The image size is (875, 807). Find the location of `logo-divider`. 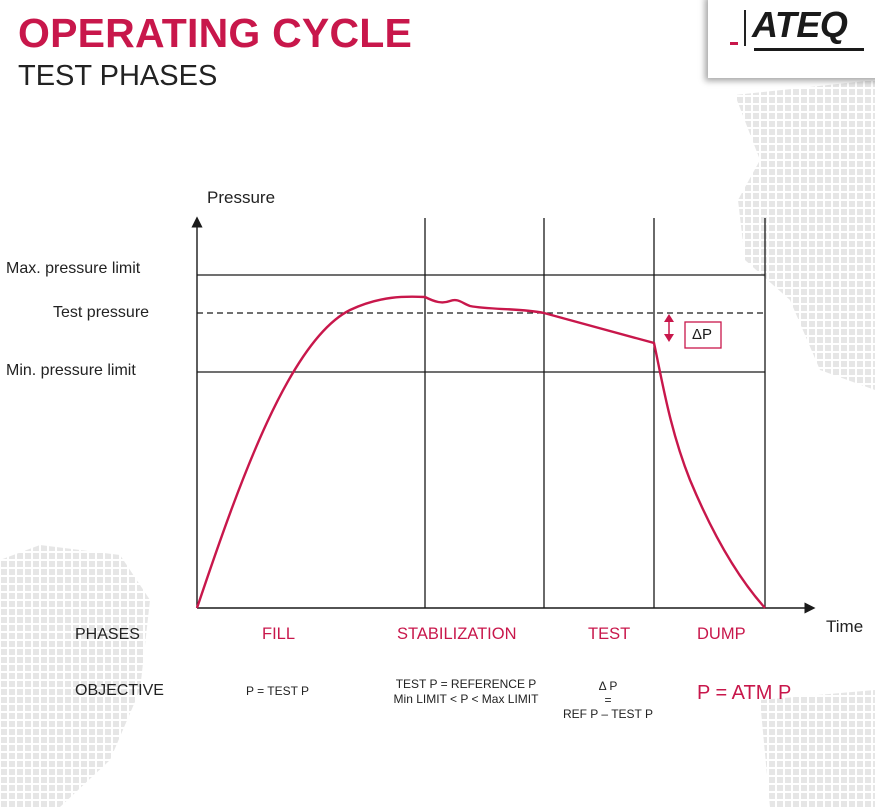

logo-divider is located at coordinates (745, 28).